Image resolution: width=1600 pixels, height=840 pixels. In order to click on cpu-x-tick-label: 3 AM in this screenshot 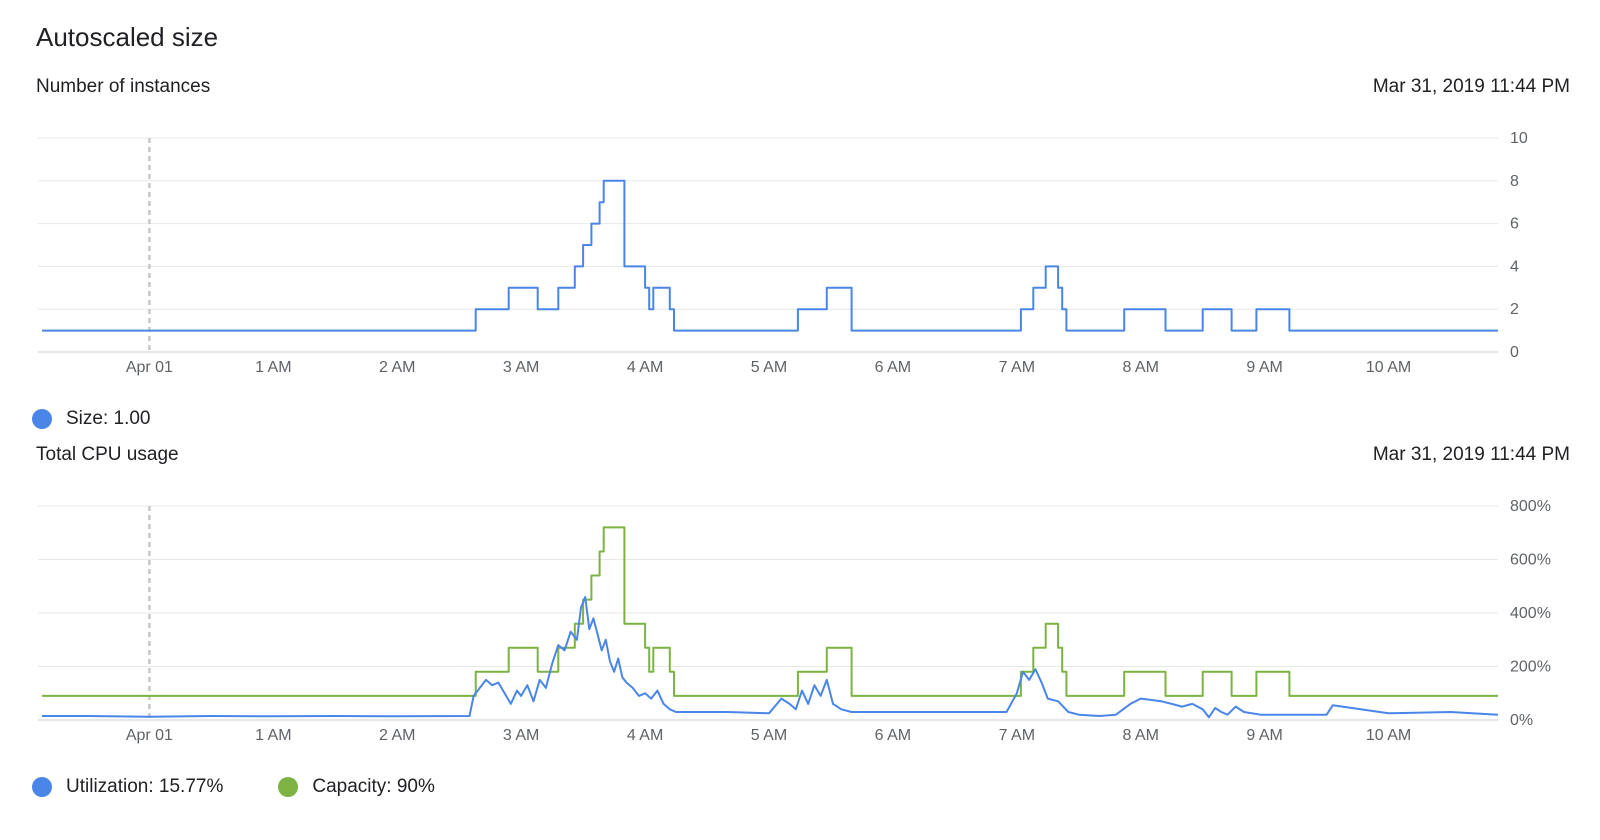, I will do `click(521, 735)`.